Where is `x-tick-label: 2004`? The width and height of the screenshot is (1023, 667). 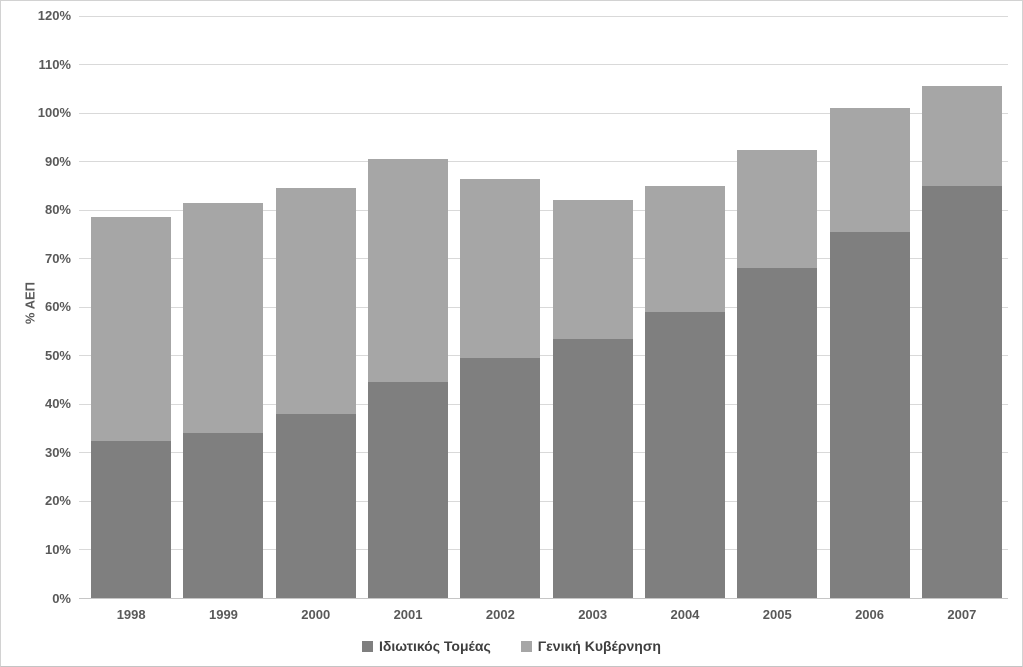 x-tick-label: 2004 is located at coordinates (685, 614).